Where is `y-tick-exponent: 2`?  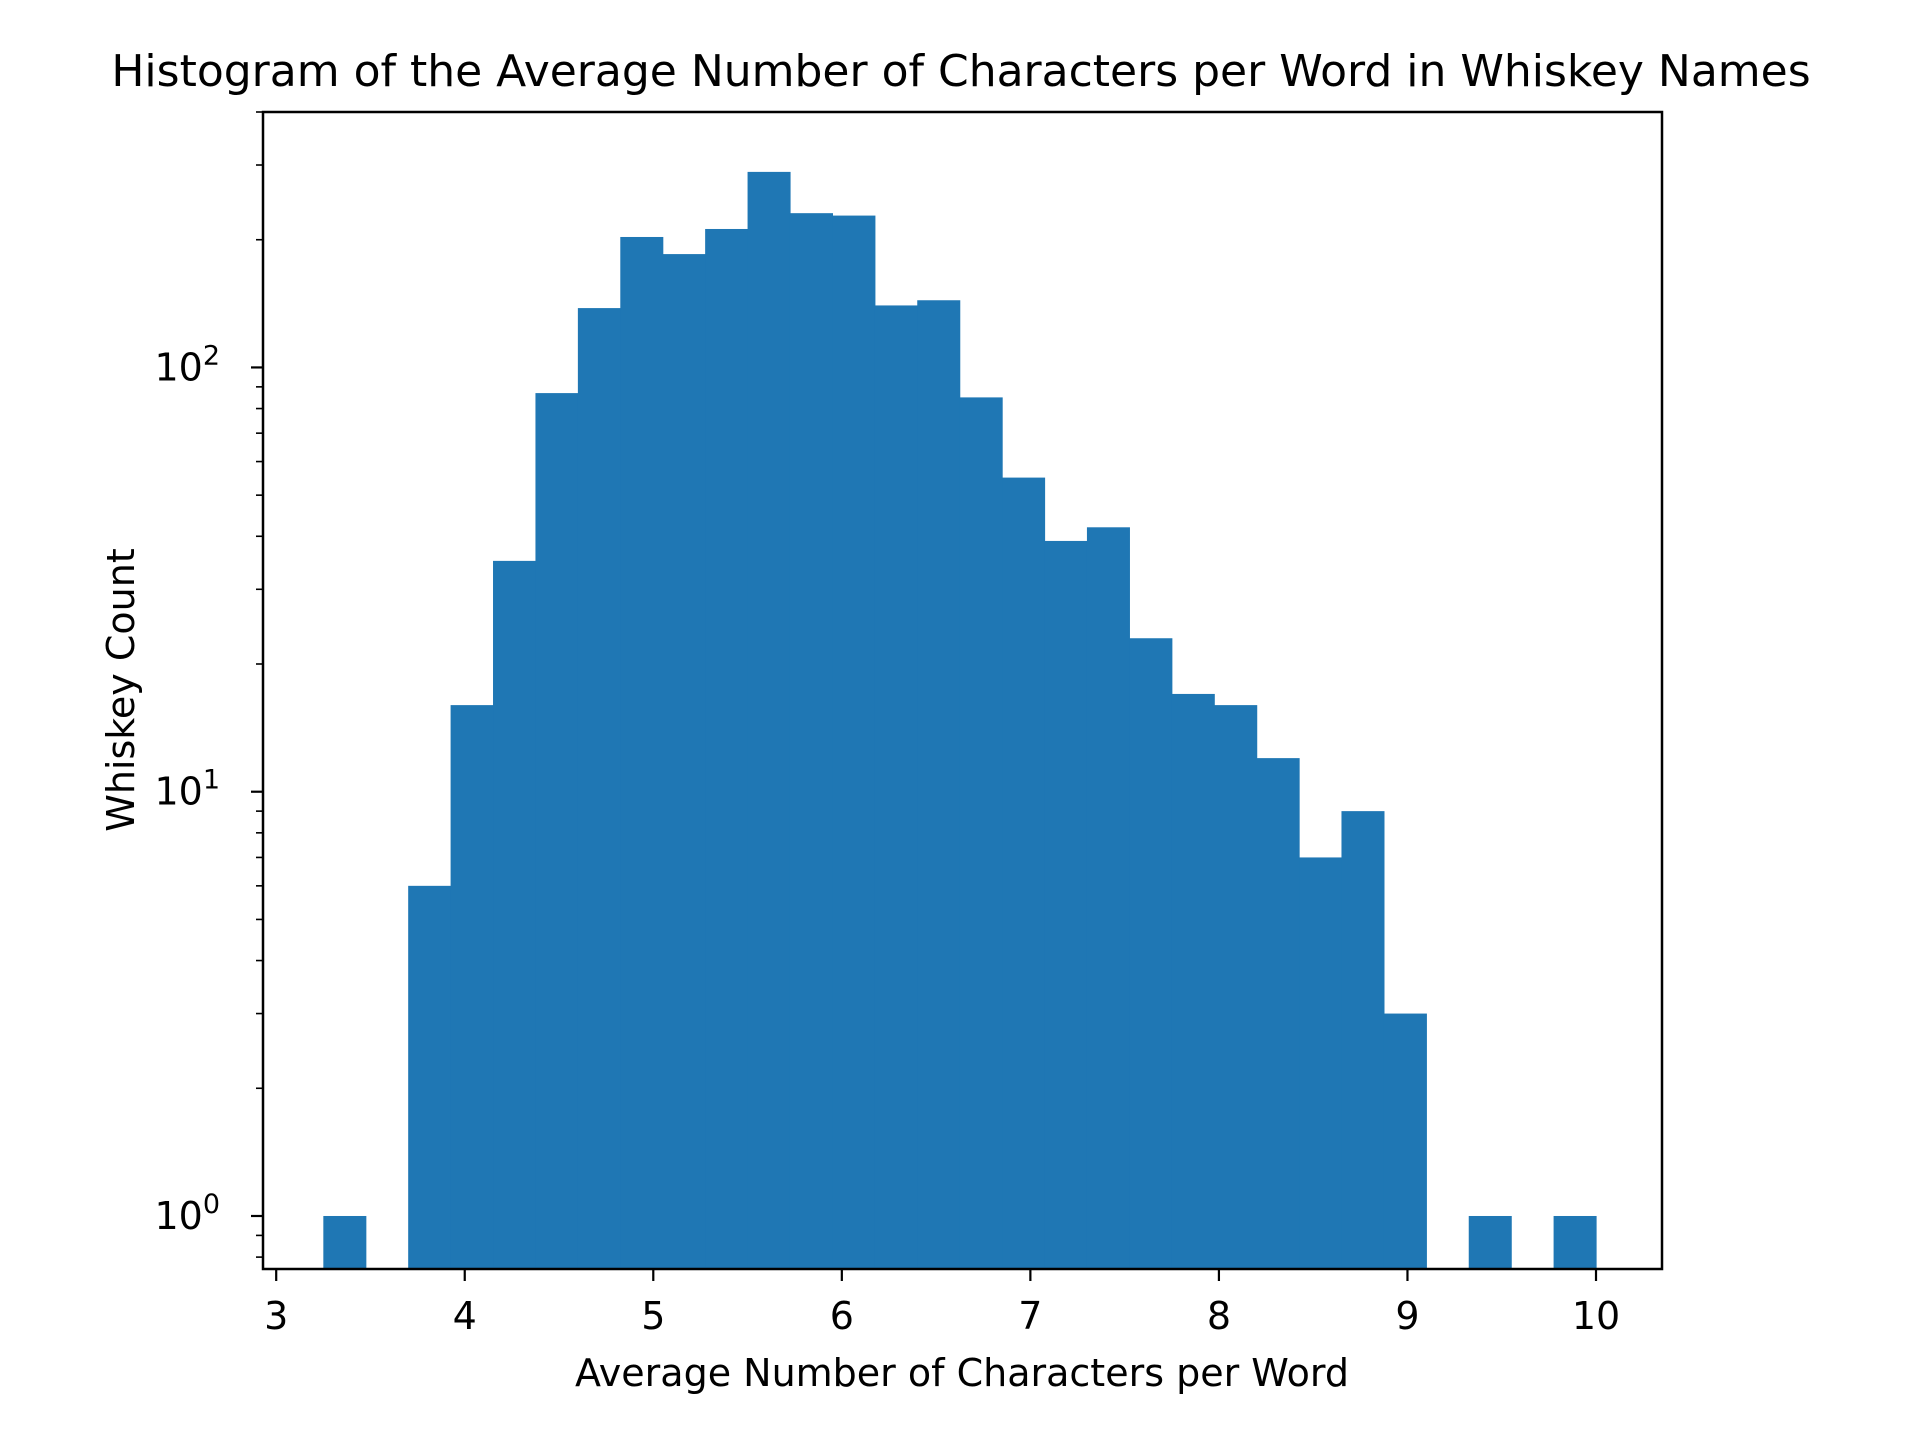 y-tick-exponent: 2 is located at coordinates (211, 355).